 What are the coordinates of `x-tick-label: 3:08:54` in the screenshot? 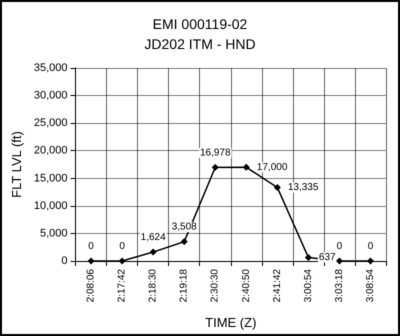 It's located at (370, 285).